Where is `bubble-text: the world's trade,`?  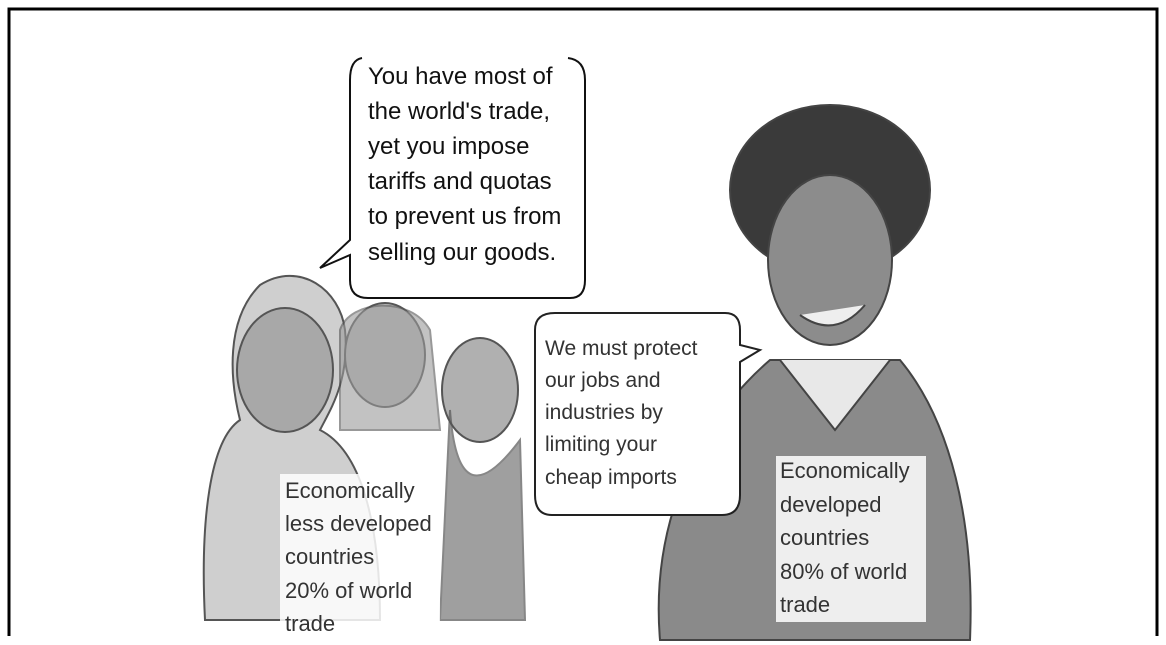
bubble-text: the world's trade, is located at coordinates (459, 111).